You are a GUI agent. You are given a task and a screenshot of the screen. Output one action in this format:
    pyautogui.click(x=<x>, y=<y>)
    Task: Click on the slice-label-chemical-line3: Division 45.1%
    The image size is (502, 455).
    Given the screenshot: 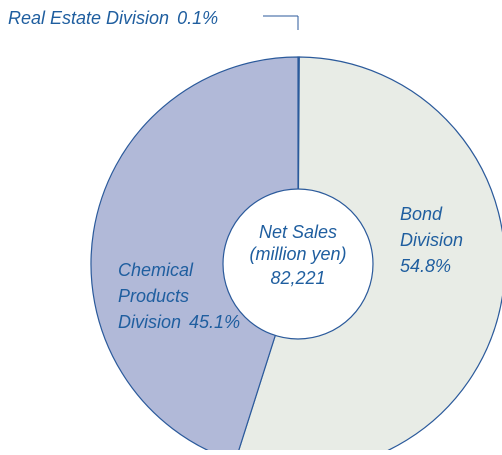 What is the action you would take?
    pyautogui.click(x=179, y=322)
    